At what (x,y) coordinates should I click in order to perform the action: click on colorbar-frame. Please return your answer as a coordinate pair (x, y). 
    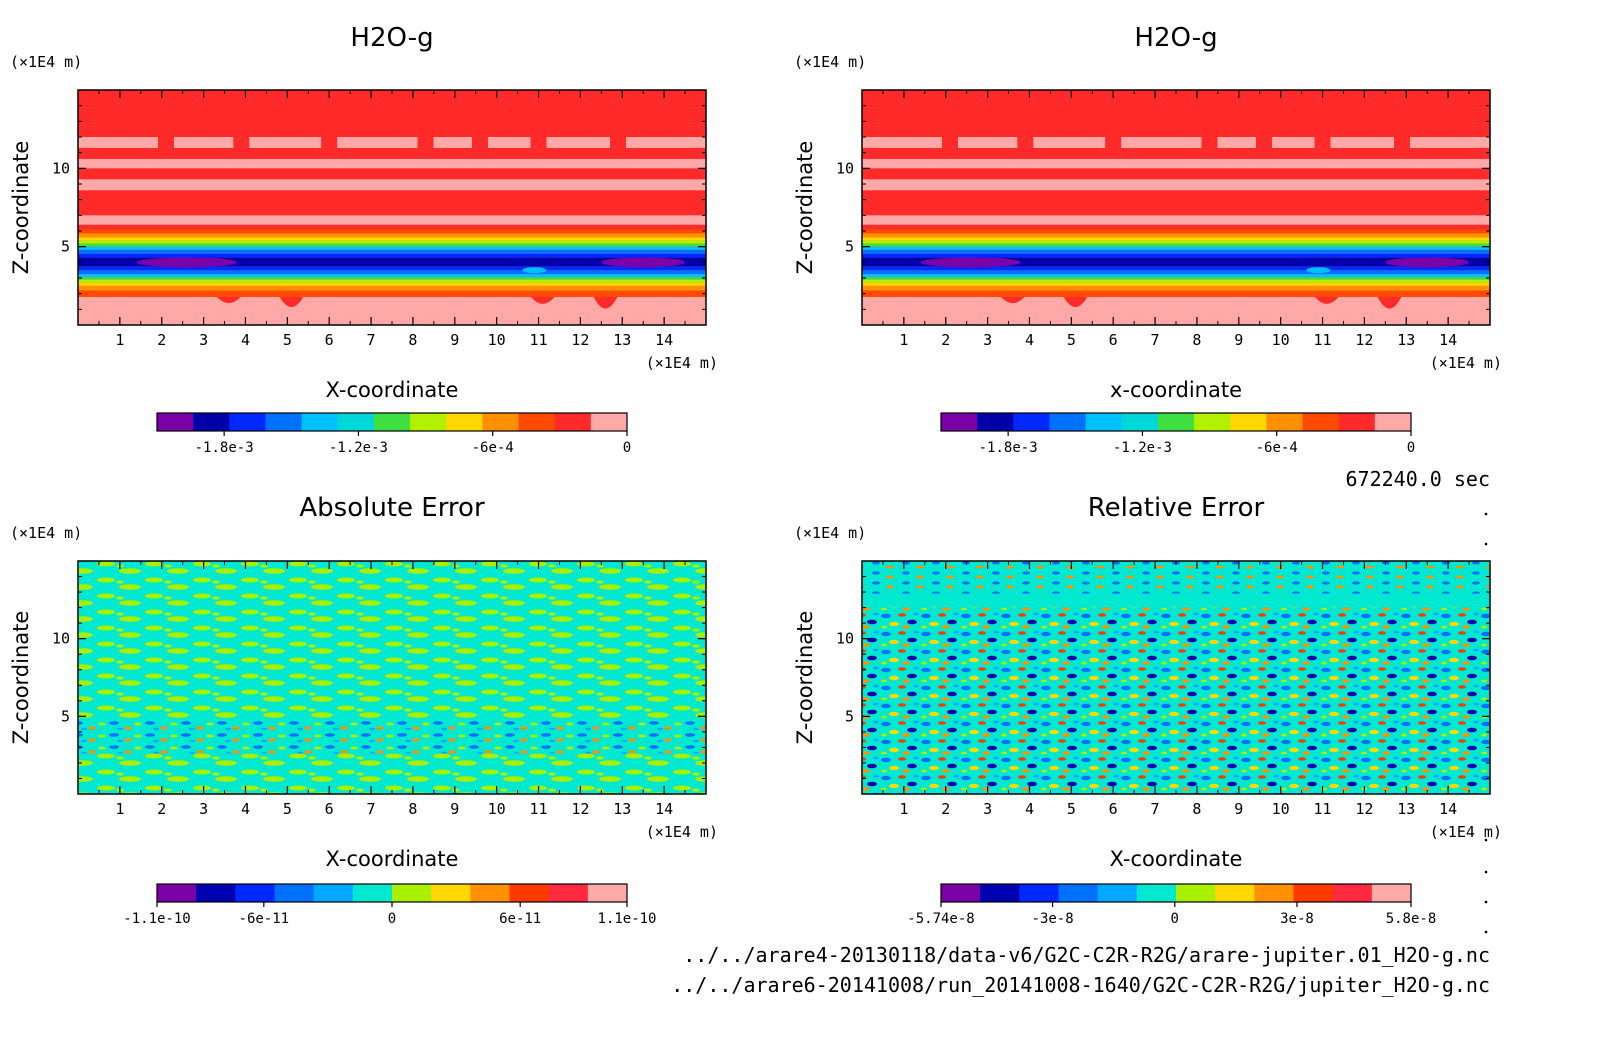
    Looking at the image, I should click on (1176, 422).